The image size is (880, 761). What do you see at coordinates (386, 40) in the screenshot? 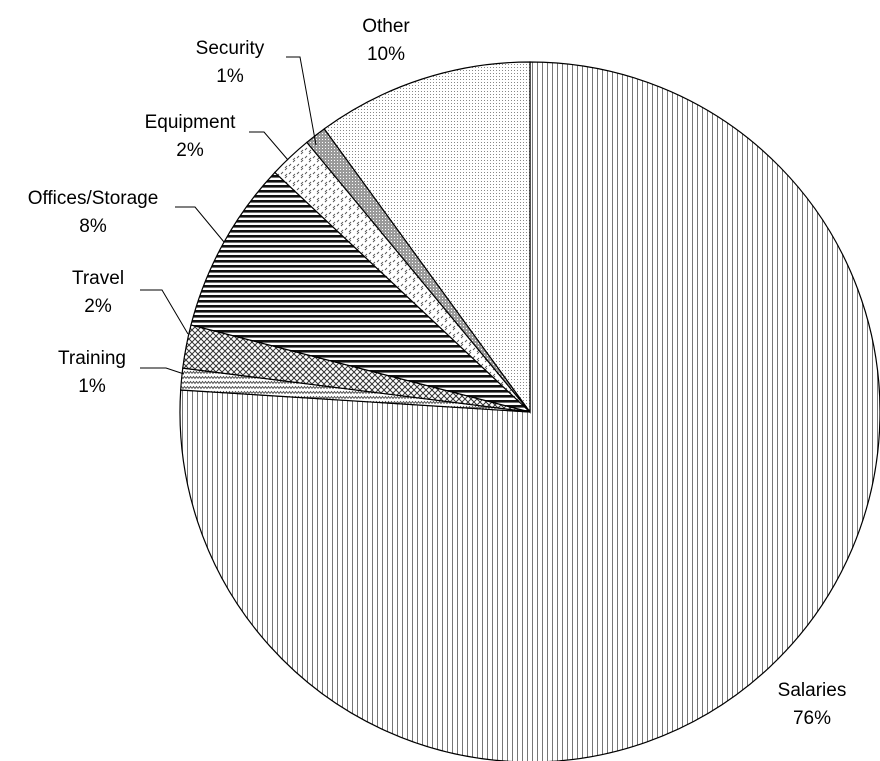
I see `slice-label: Other 10%` at bounding box center [386, 40].